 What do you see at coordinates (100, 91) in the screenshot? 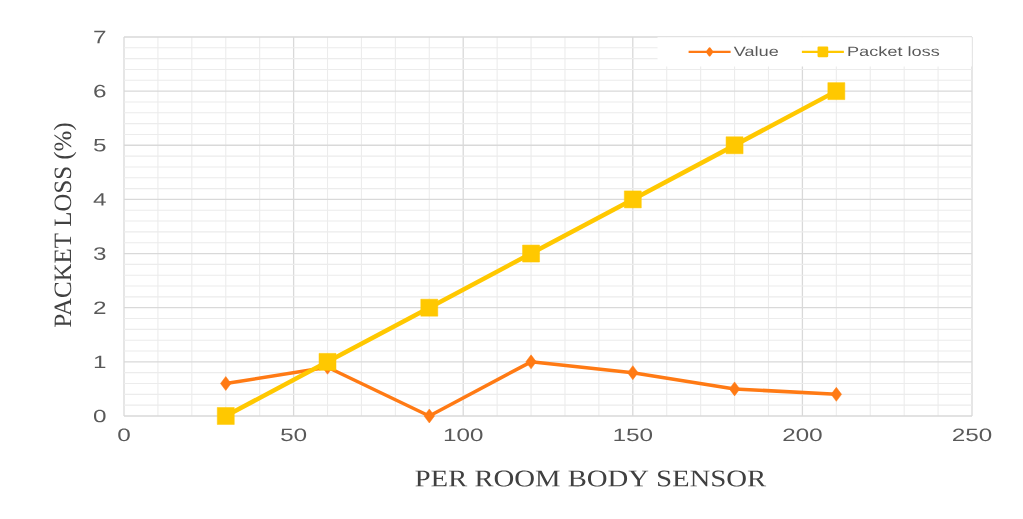
I see `y-tick-label: 6` at bounding box center [100, 91].